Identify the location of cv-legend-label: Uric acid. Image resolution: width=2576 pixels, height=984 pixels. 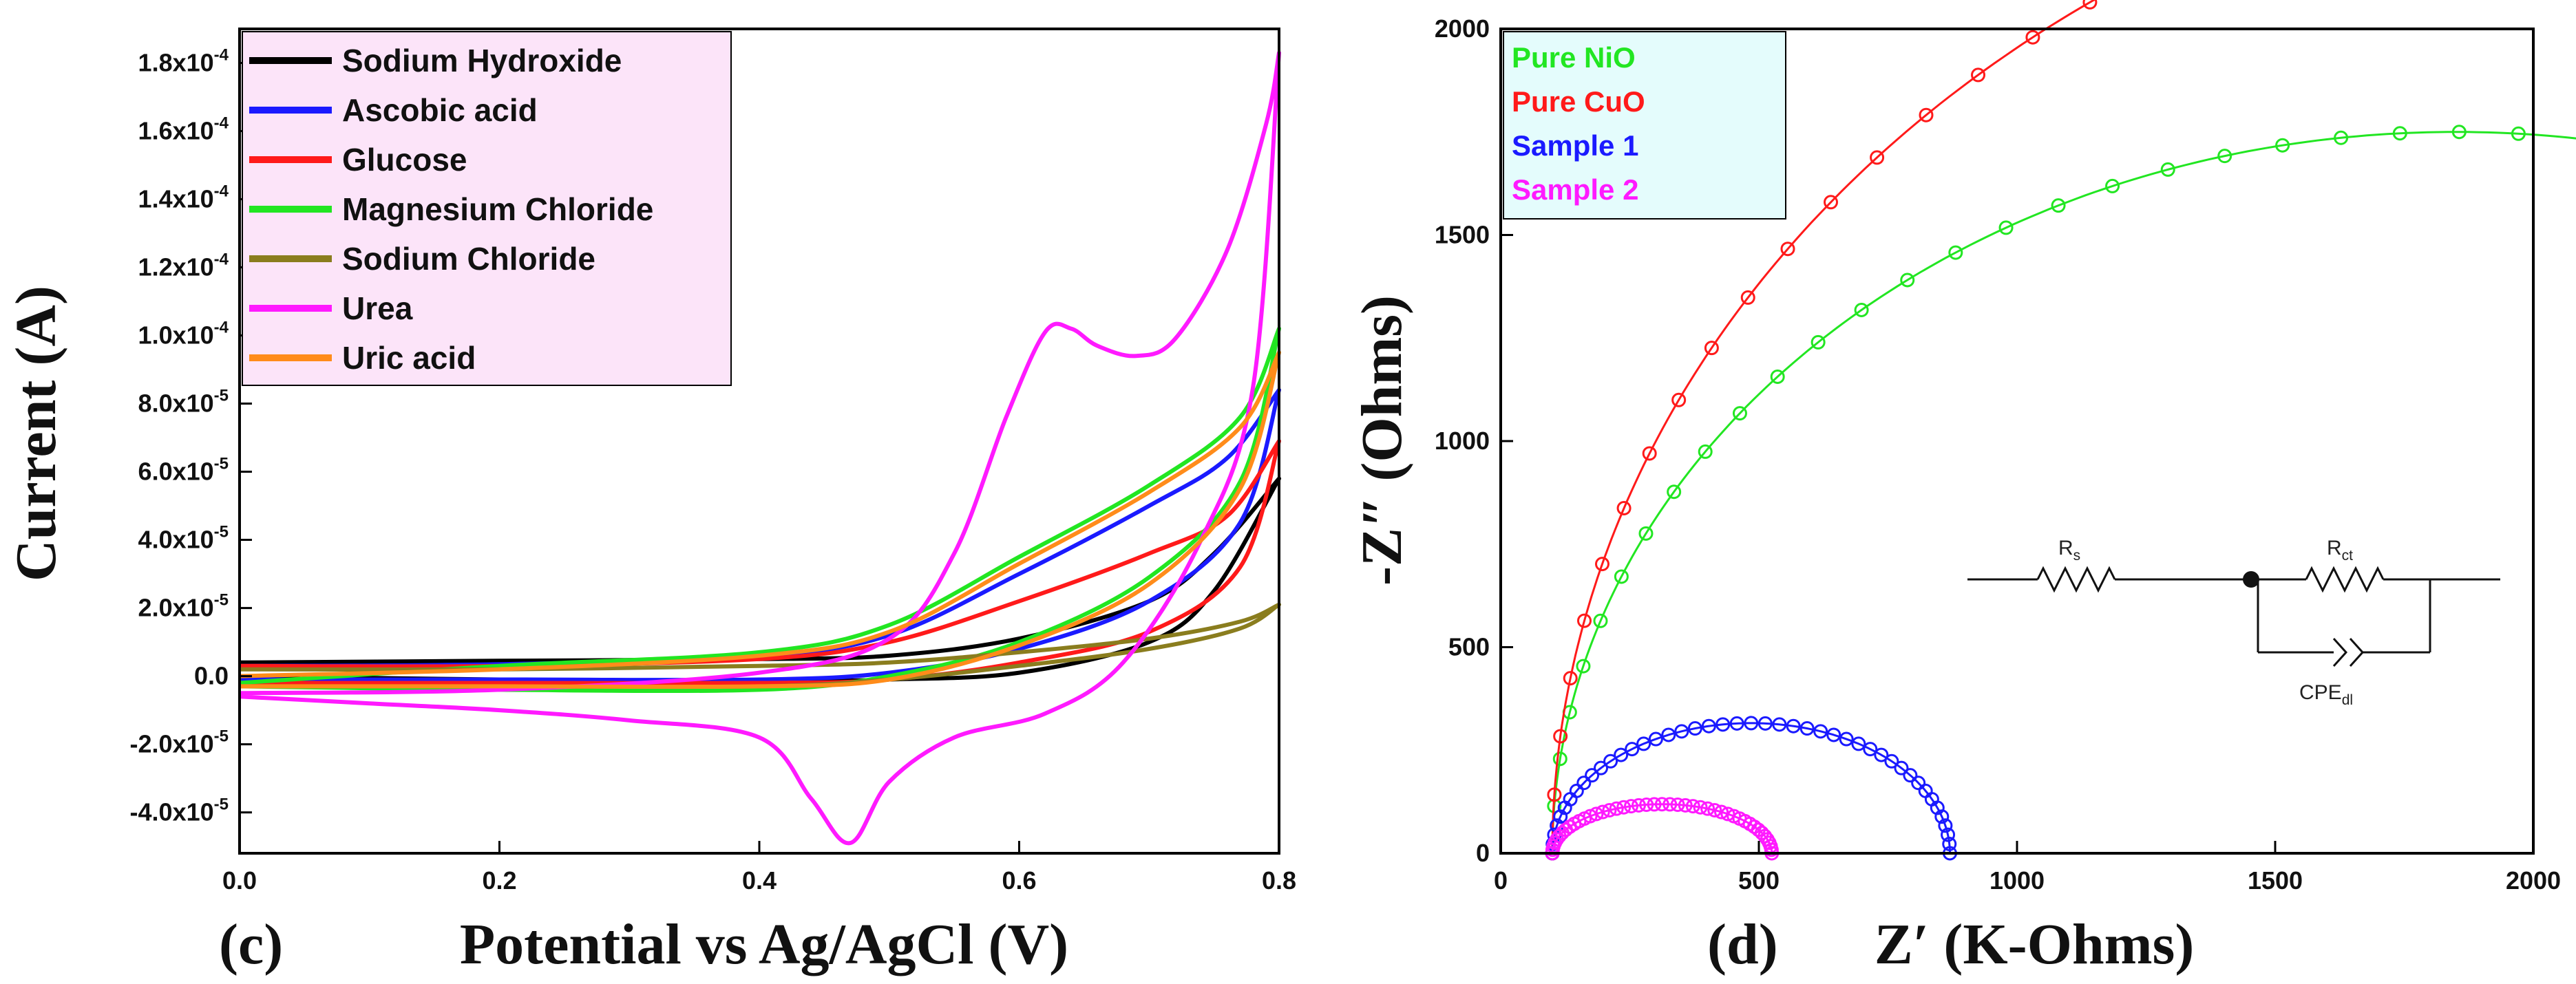
(409, 358).